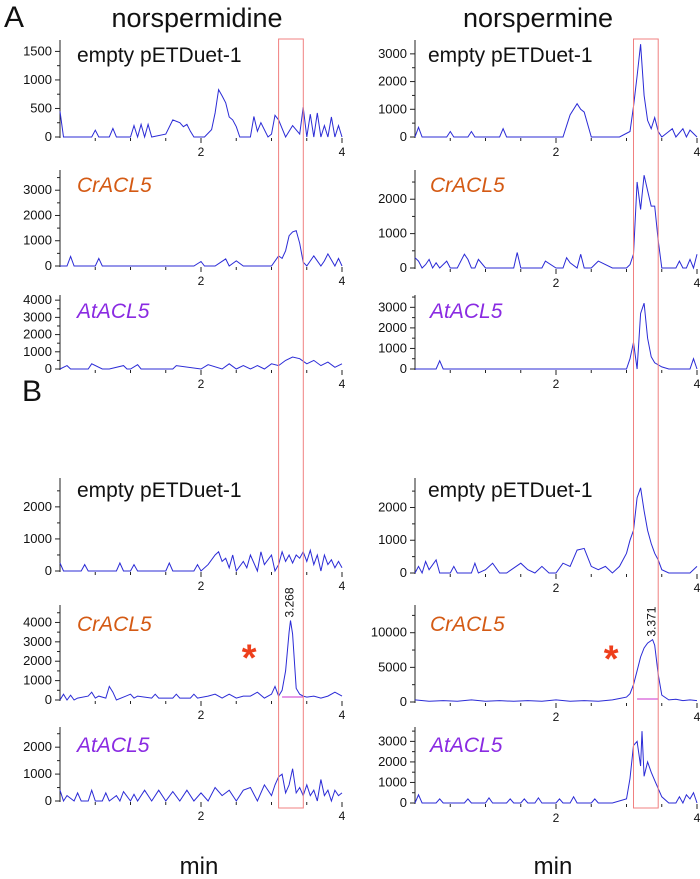 Image resolution: width=700 pixels, height=879 pixels. I want to click on peak-retention-label: 3.371, so click(652, 621).